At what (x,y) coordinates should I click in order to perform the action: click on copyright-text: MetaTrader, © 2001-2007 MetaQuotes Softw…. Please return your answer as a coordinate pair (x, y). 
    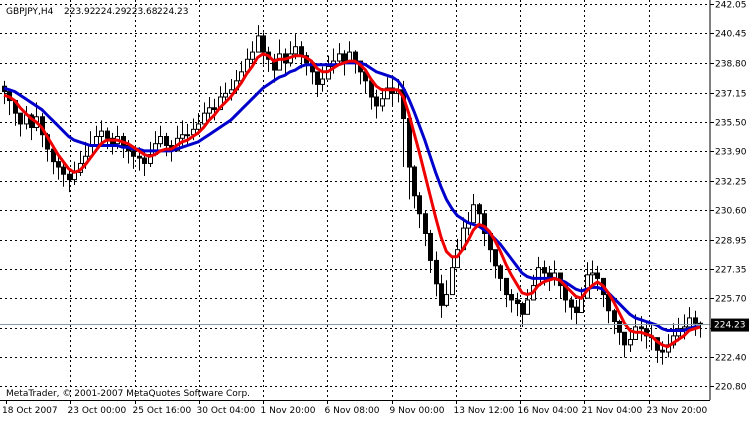
    Looking at the image, I should click on (128, 394).